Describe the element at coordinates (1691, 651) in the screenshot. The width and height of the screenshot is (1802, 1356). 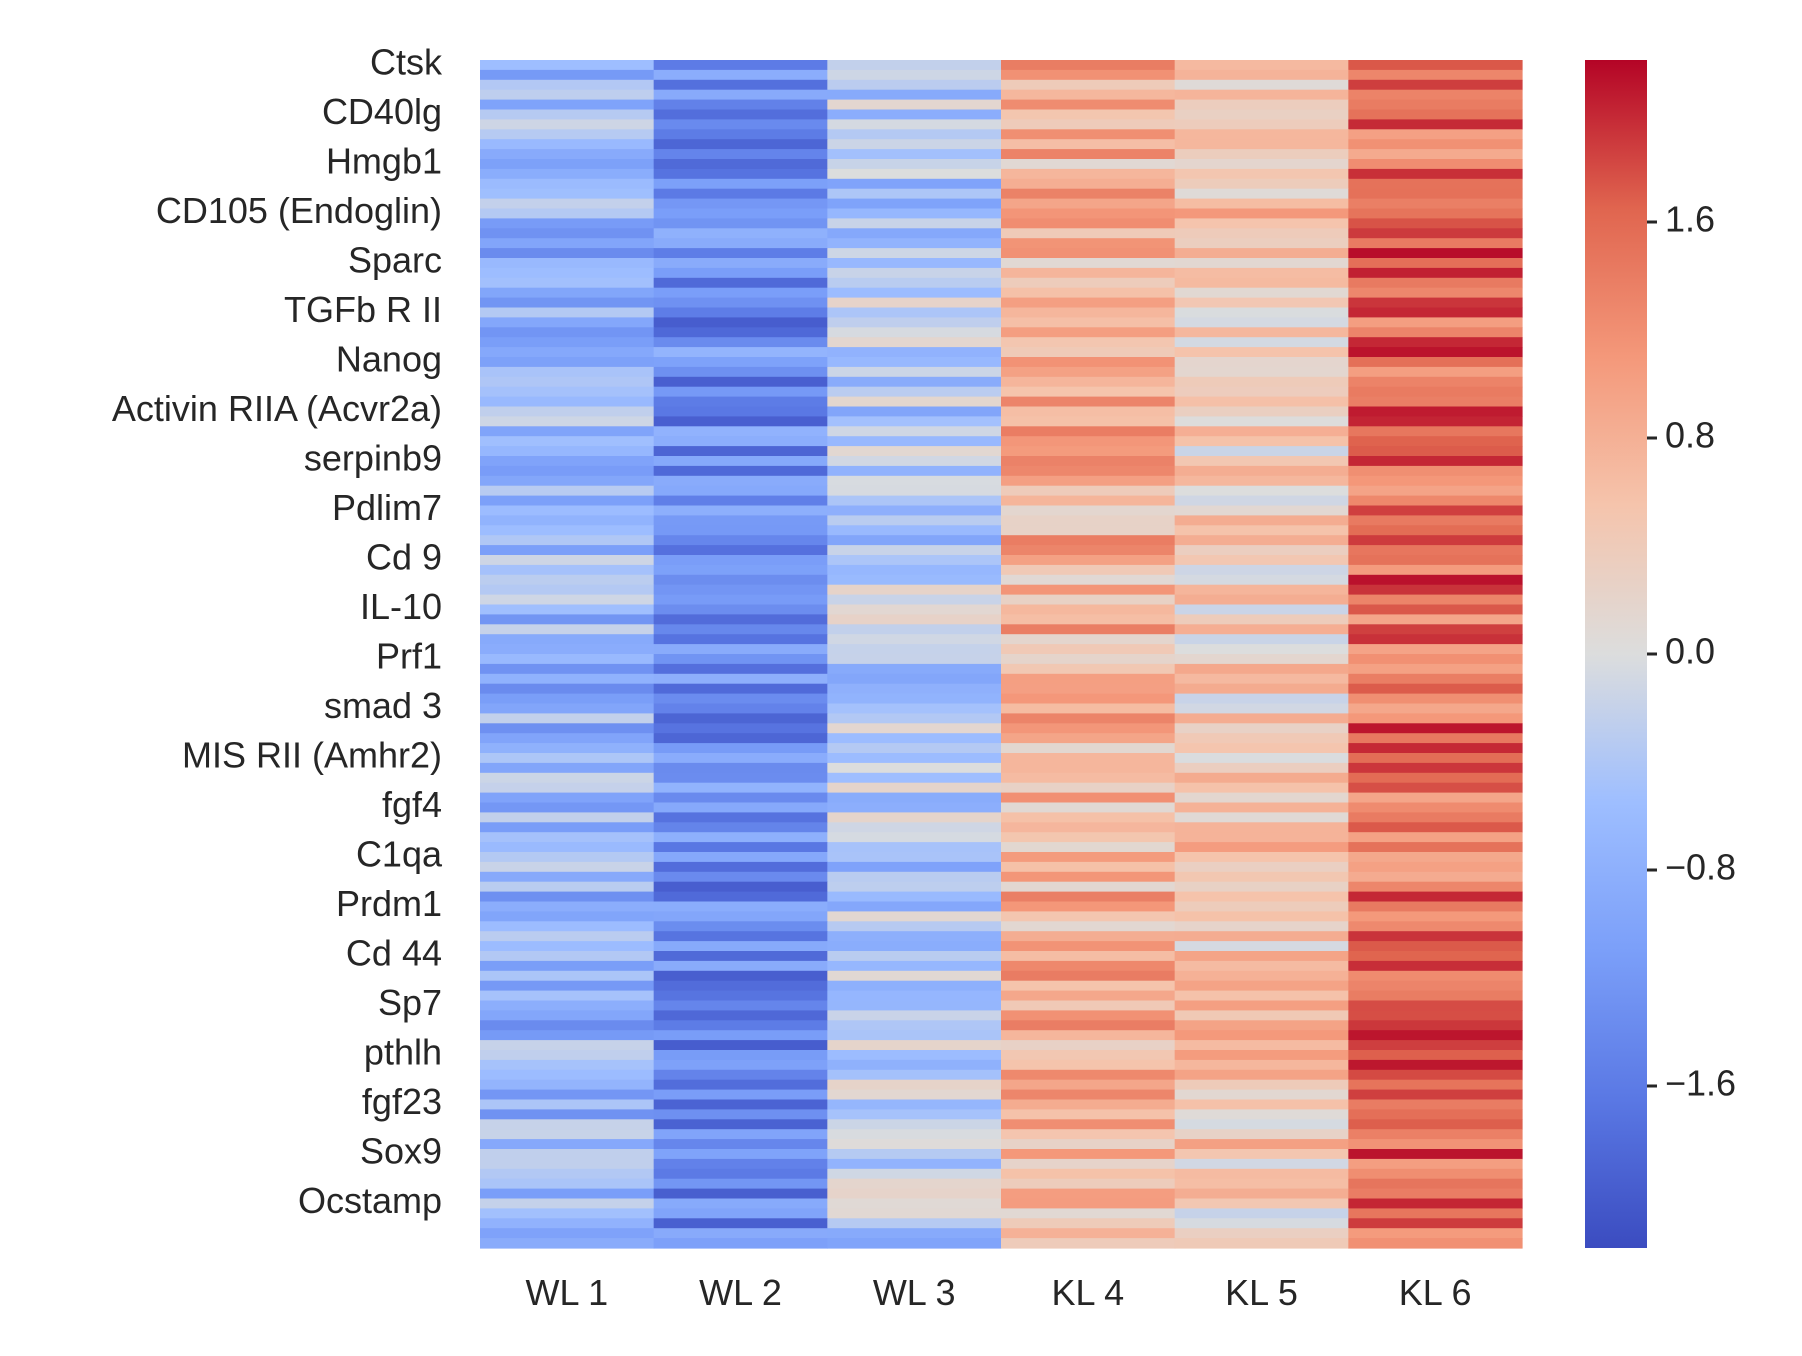
I see `colorbar-ticks: 1.6 0.8 0.0 −0.8 −1.6` at that location.